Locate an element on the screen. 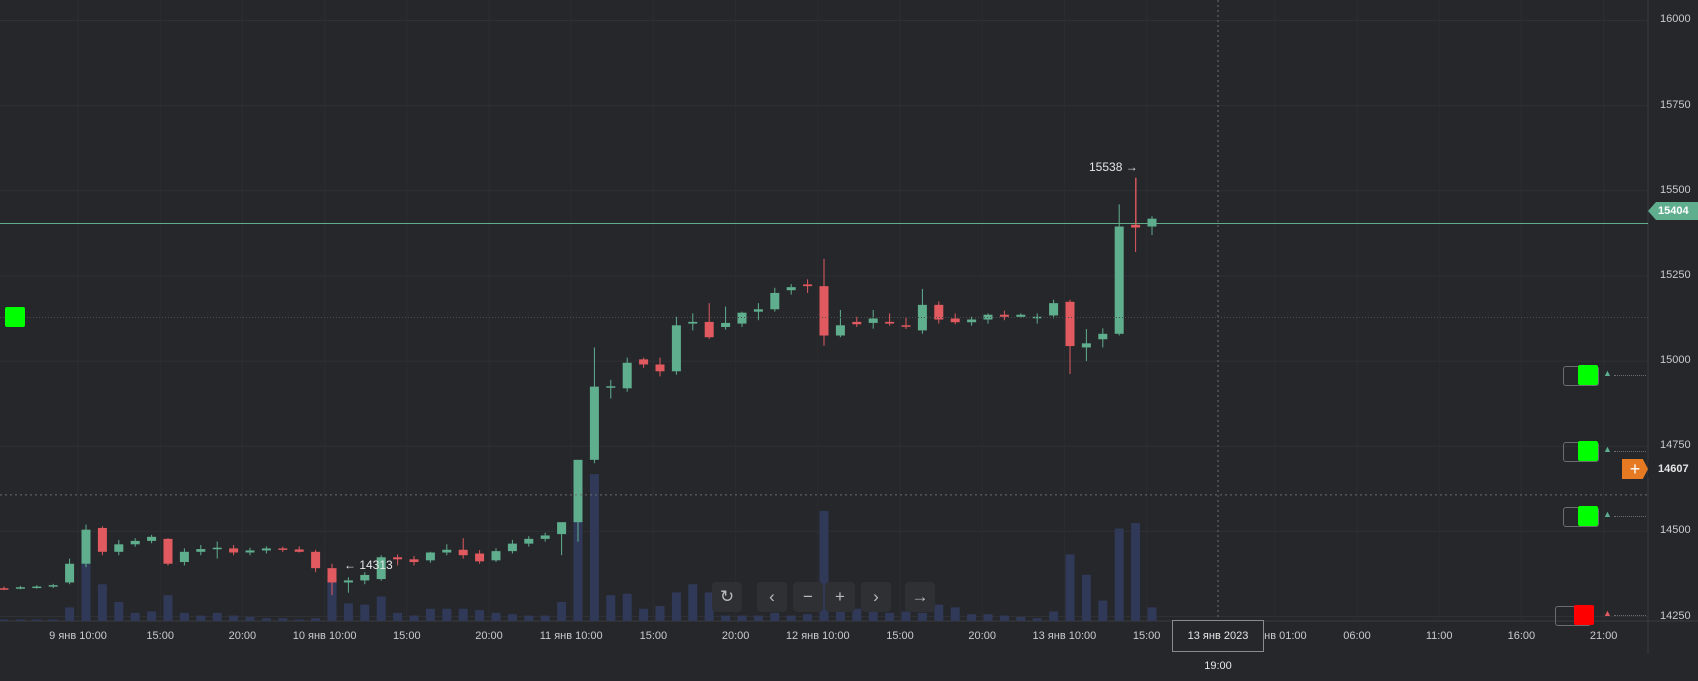  order-leader is located at coordinates (1630, 517).